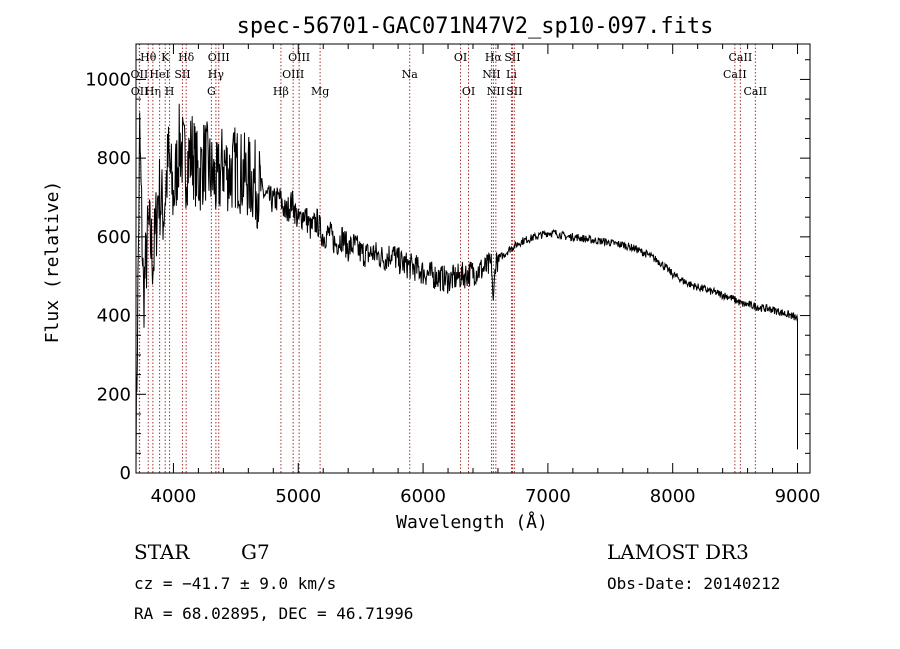 Image resolution: width=900 pixels, height=649 pixels. What do you see at coordinates (299, 57) in the screenshot?
I see `marker-label-14: OIII` at bounding box center [299, 57].